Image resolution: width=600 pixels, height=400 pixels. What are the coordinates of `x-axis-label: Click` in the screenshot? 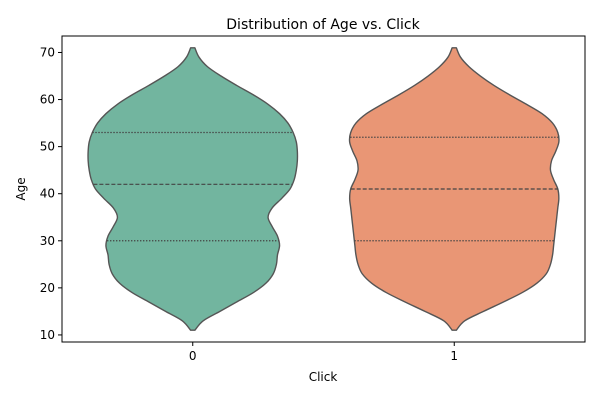 It's located at (323, 377).